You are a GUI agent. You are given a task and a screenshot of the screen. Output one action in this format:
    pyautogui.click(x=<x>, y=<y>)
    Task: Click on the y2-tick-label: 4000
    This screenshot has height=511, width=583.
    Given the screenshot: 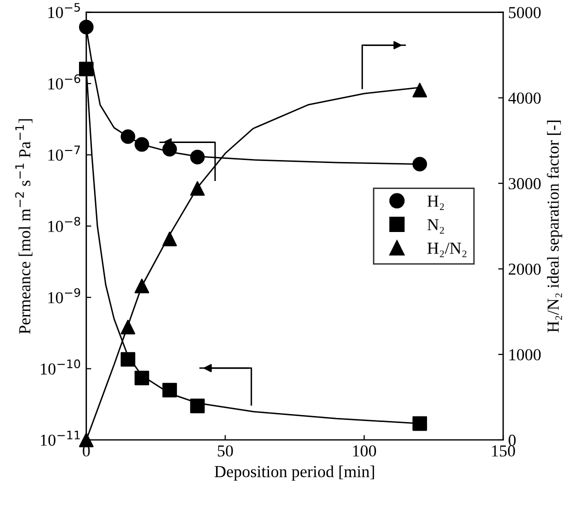 What is the action you would take?
    pyautogui.click(x=524, y=98)
    